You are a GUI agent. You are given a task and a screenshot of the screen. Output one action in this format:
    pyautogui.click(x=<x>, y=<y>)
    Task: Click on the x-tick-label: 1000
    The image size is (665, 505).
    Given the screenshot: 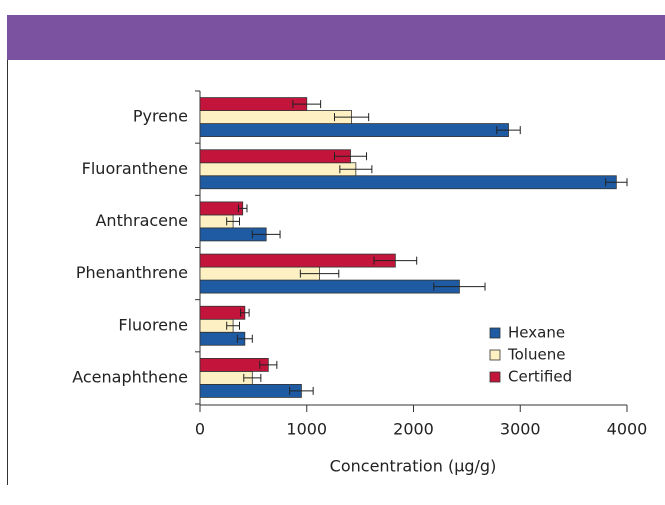 What is the action you would take?
    pyautogui.click(x=306, y=429)
    